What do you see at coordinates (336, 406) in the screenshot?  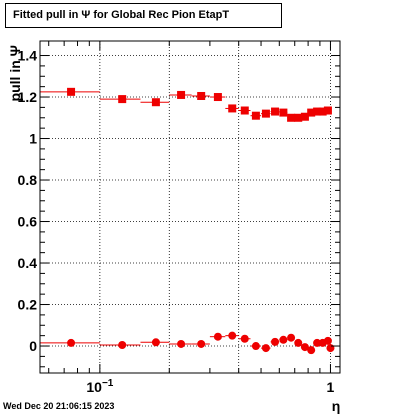 I see `x-axis-title: η` at bounding box center [336, 406].